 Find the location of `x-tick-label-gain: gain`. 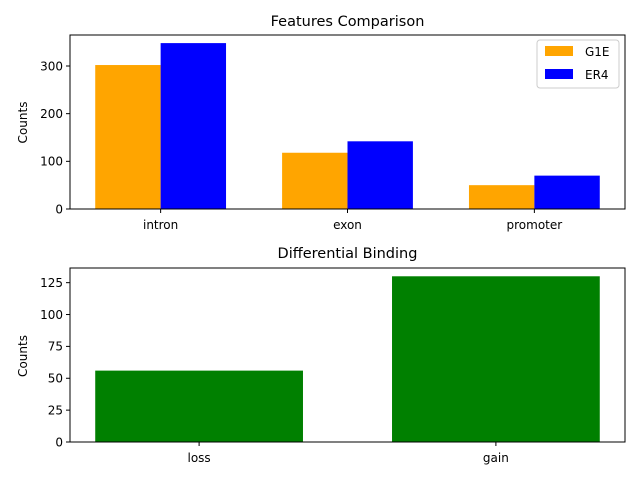

x-tick-label-gain: gain is located at coordinates (496, 458).